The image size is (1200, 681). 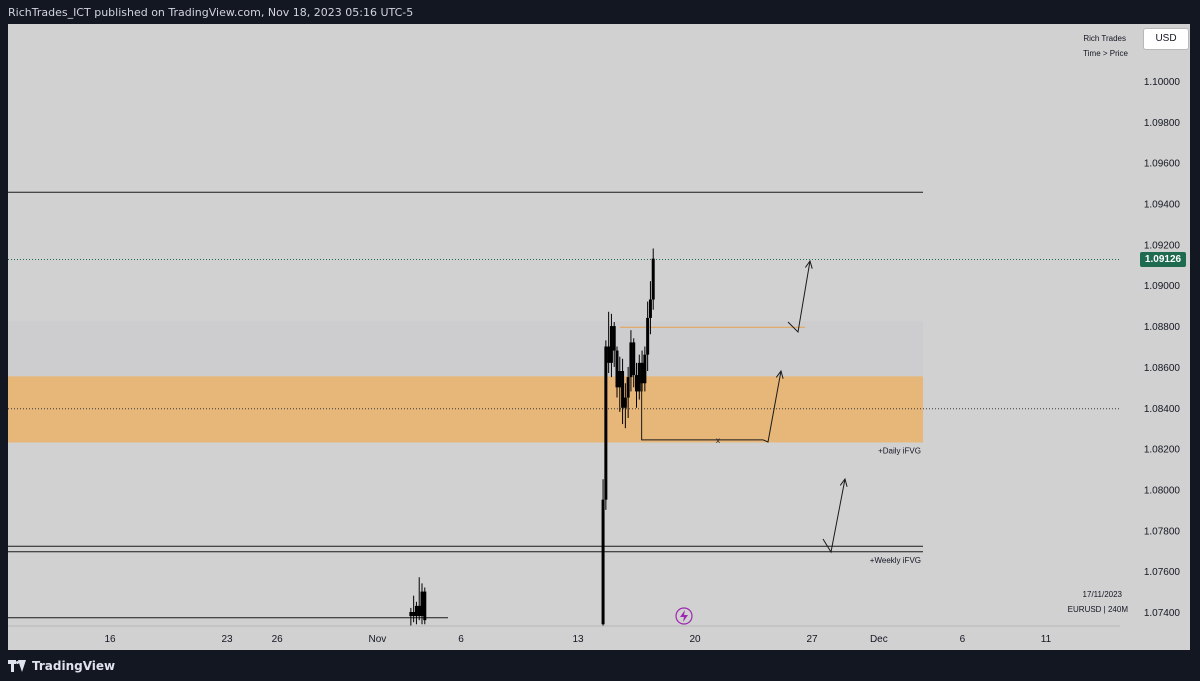 What do you see at coordinates (1162, 368) in the screenshot?
I see `y-tick-label: 1.08600` at bounding box center [1162, 368].